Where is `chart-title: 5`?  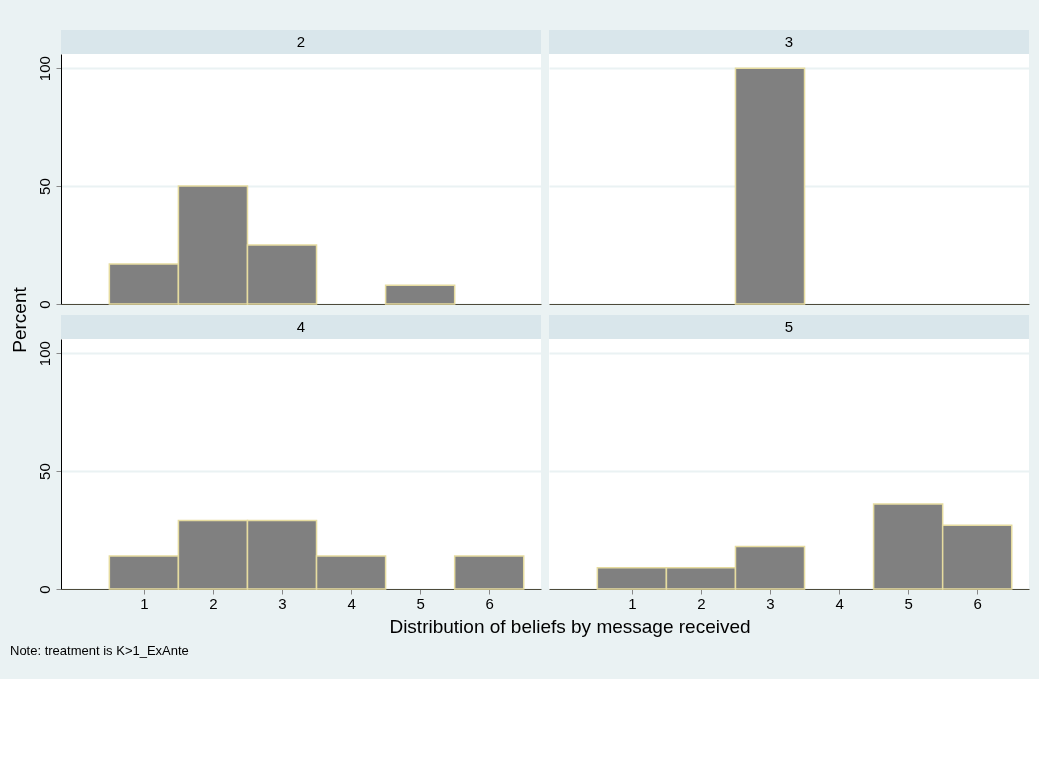 chart-title: 5 is located at coordinates (789, 326).